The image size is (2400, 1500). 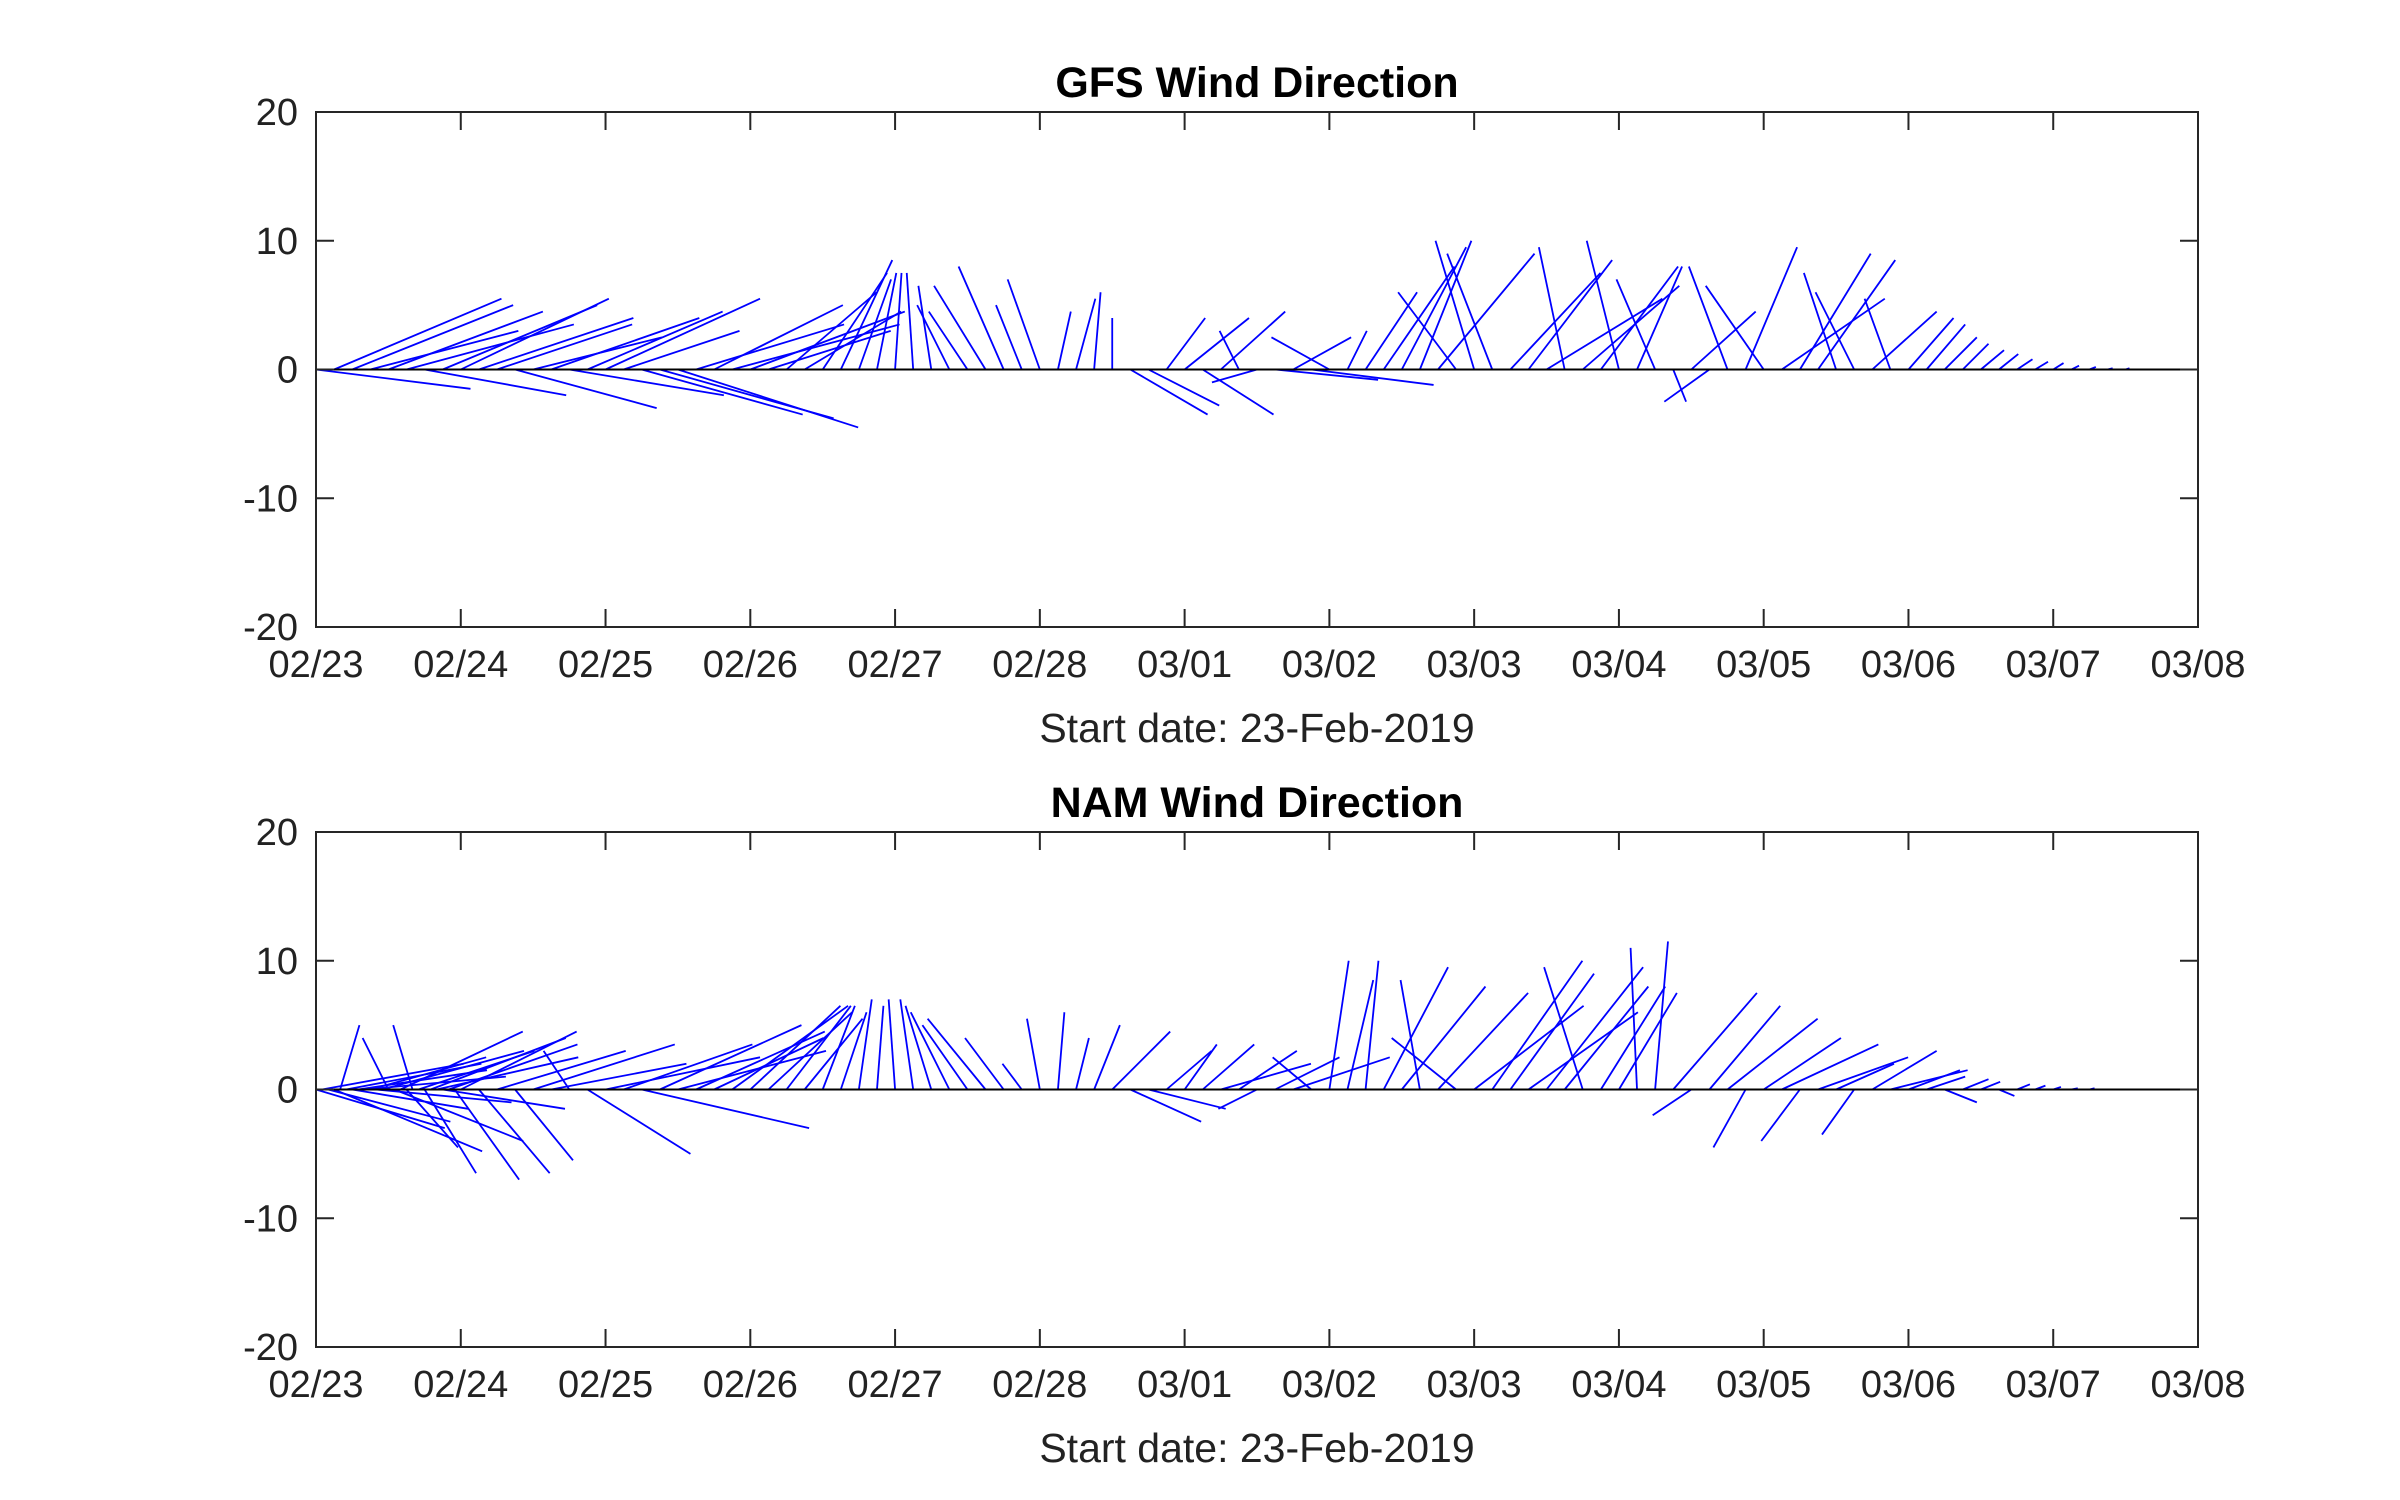 I want to click on nam-x-tick-label: 02/27, so click(x=895, y=1385).